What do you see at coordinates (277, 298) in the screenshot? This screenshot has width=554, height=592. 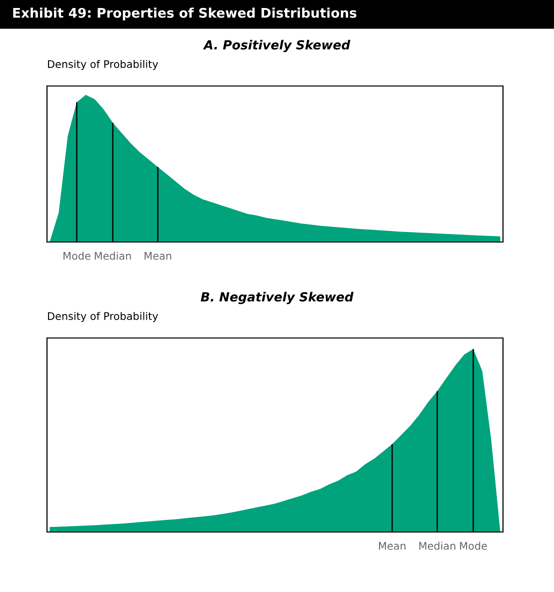 I see `chart-title: B. Negatively Skewed` at bounding box center [277, 298].